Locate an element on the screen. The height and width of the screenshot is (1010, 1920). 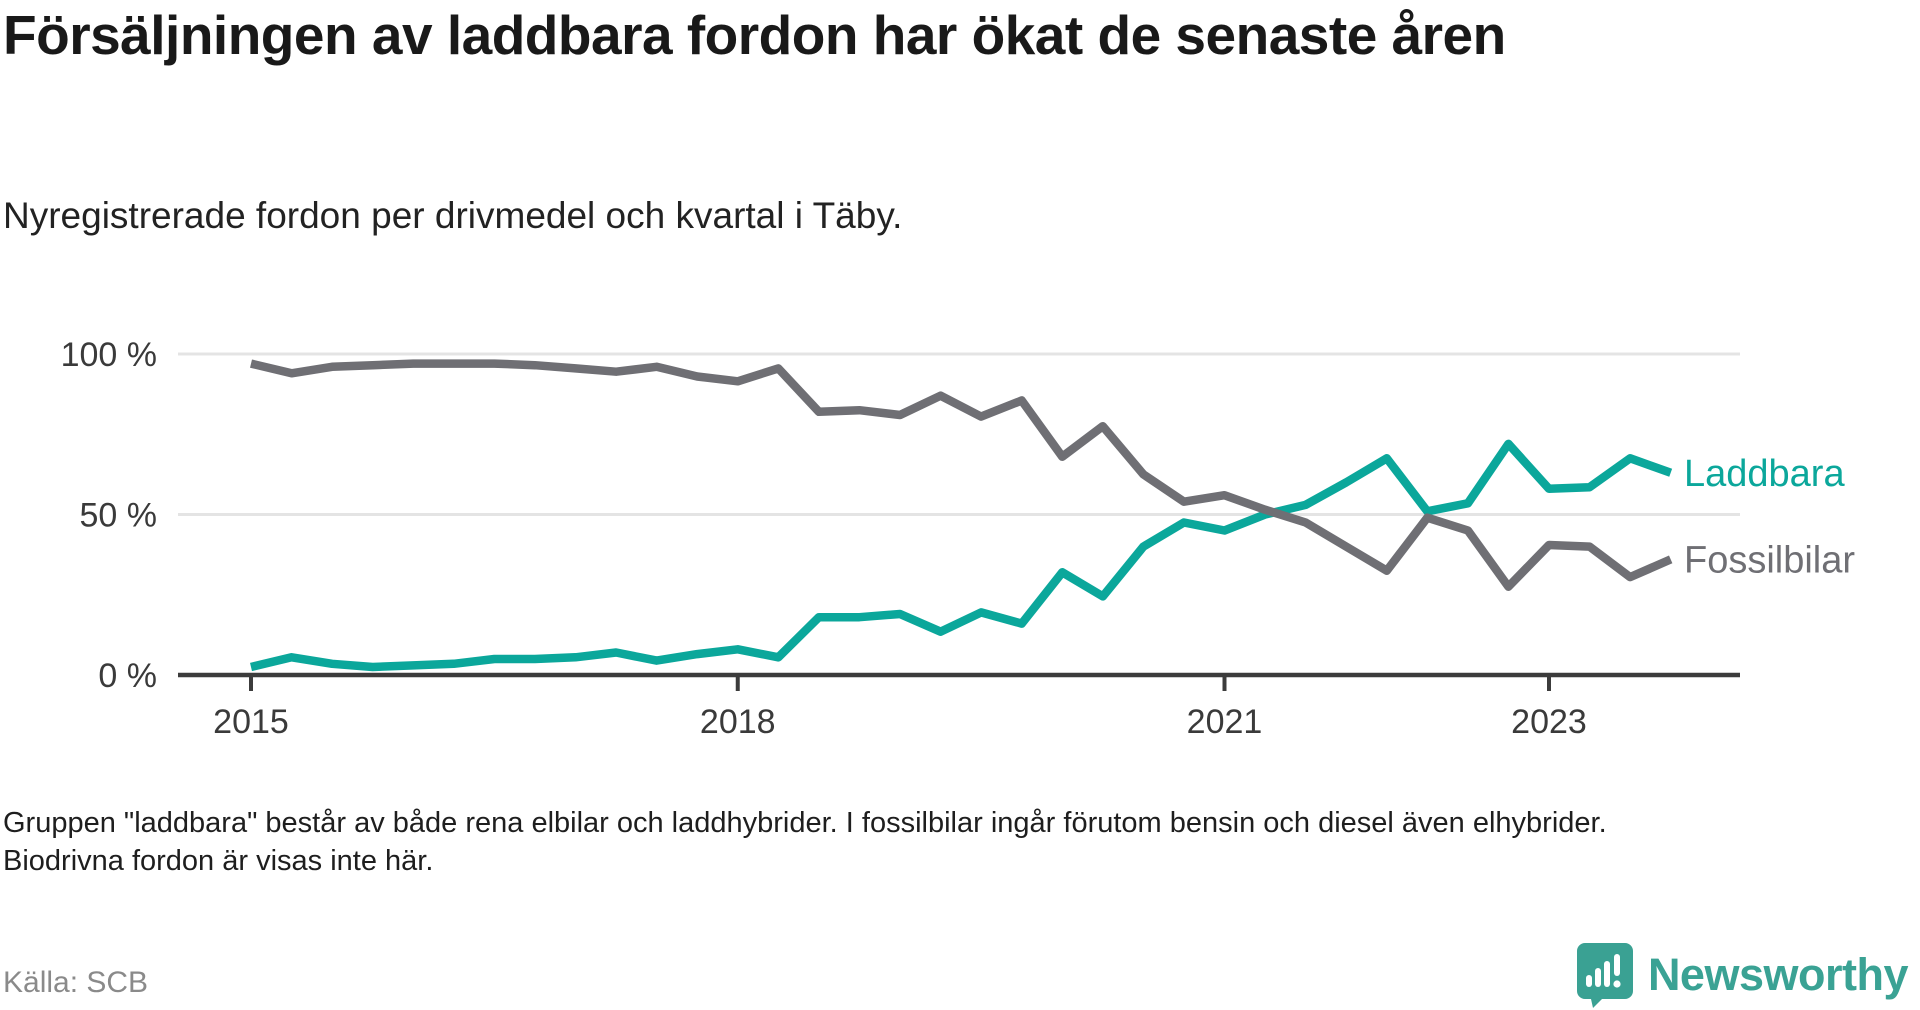
source-label: Källa: SCB is located at coordinates (76, 982).